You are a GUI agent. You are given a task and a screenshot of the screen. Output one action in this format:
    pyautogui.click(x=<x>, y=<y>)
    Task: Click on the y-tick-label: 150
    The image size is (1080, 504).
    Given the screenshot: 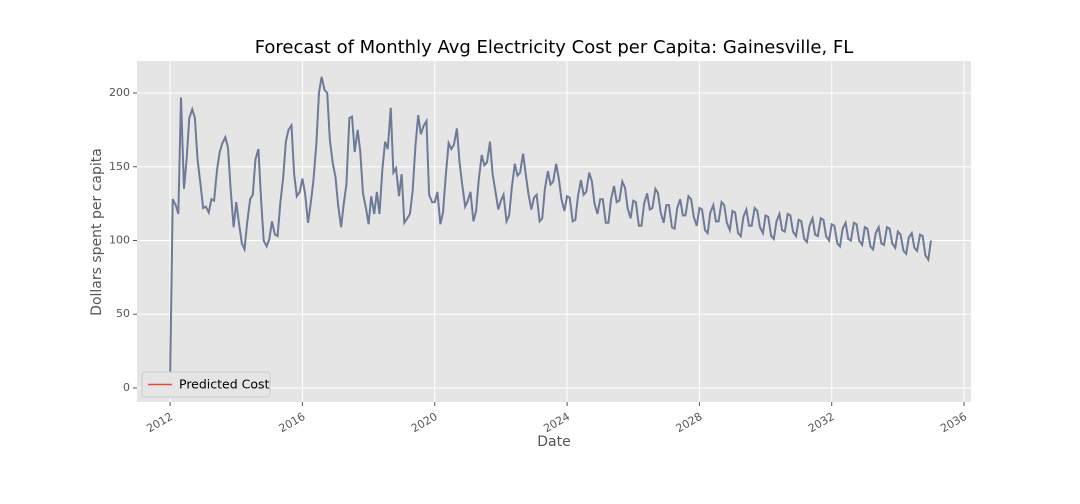 What is the action you would take?
    pyautogui.click(x=119, y=166)
    